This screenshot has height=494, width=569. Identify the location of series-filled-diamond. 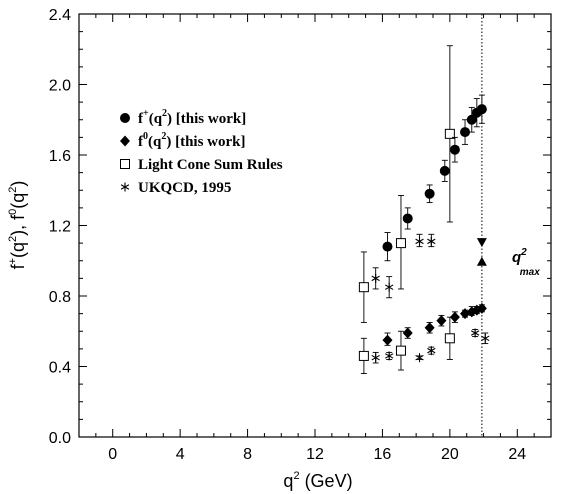
(434, 324).